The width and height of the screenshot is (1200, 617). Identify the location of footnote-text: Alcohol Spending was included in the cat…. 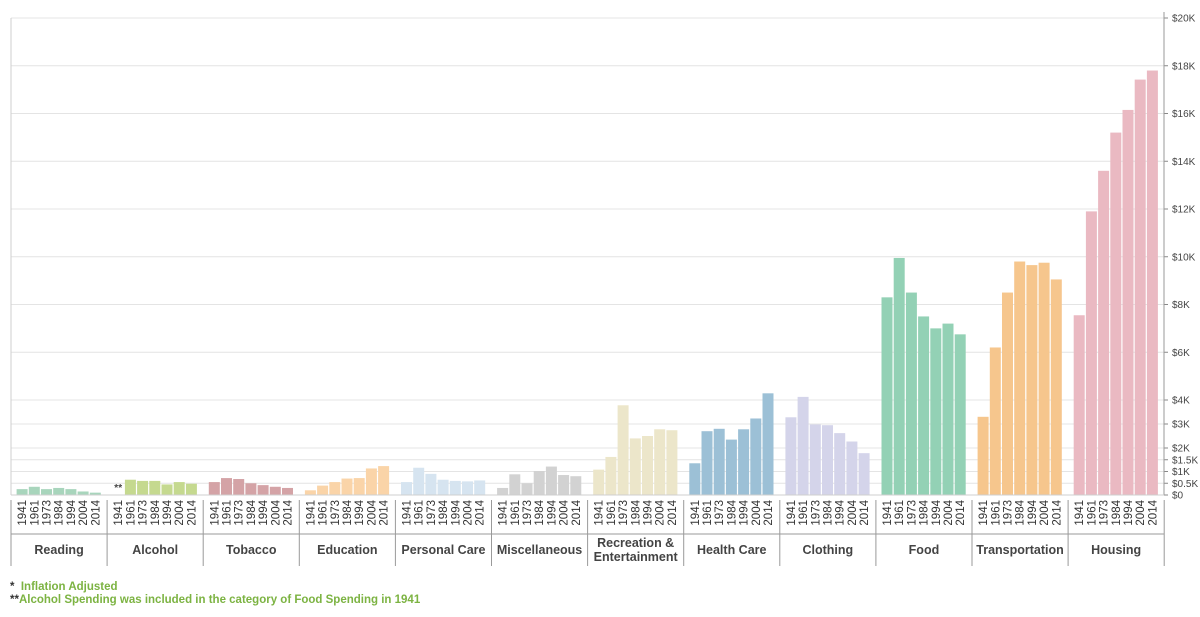
(219, 600).